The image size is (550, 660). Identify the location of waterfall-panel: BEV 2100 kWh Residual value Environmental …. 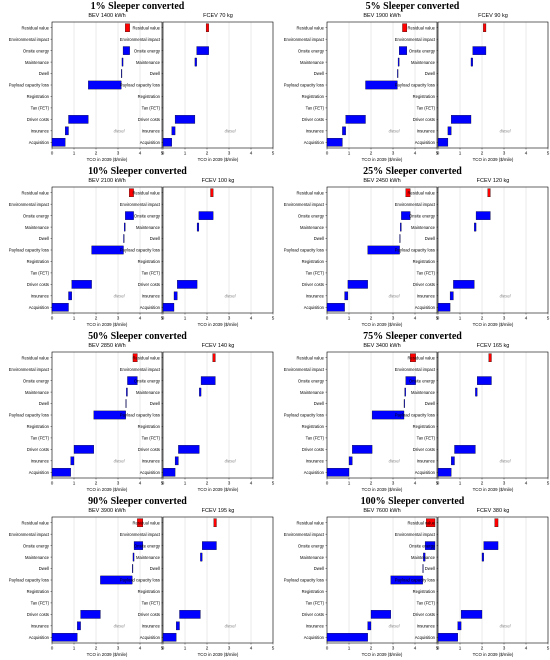
(86, 252).